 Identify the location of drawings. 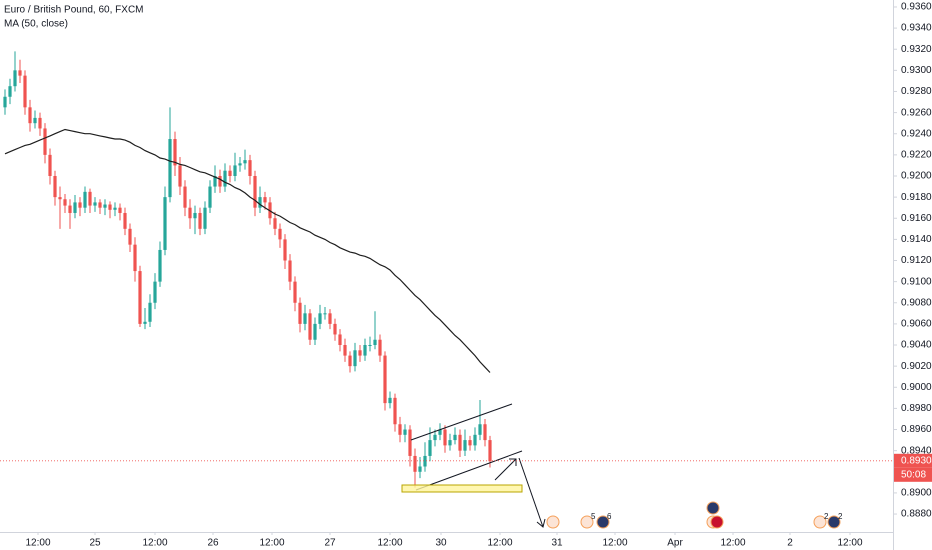
(473, 465).